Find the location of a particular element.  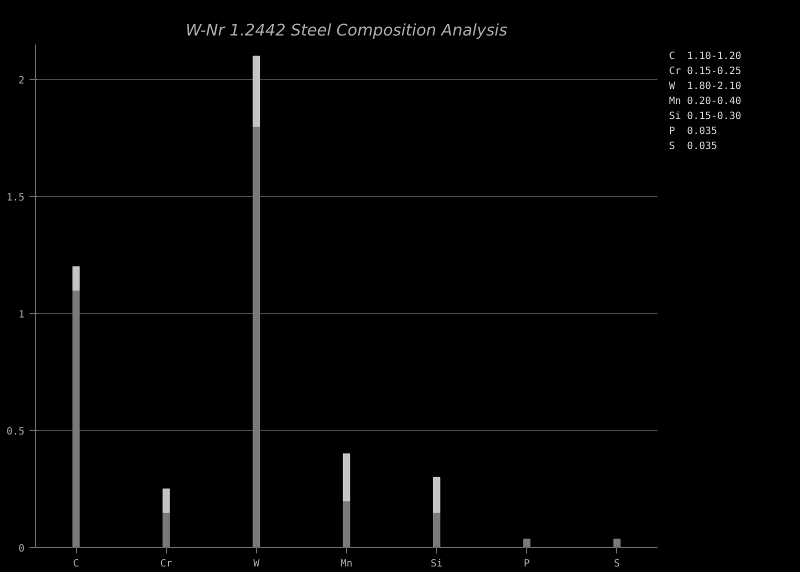

y-tick-label: 0.5 is located at coordinates (15, 432).